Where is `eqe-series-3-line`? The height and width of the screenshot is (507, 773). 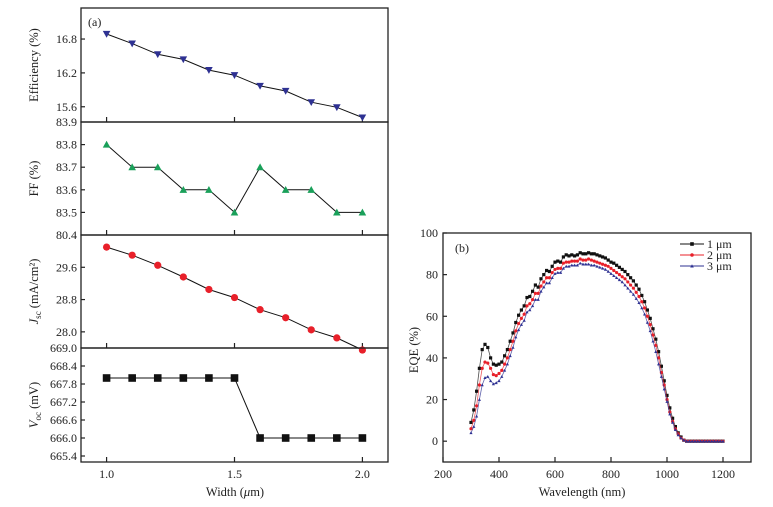 eqe-series-3-line is located at coordinates (596, 352).